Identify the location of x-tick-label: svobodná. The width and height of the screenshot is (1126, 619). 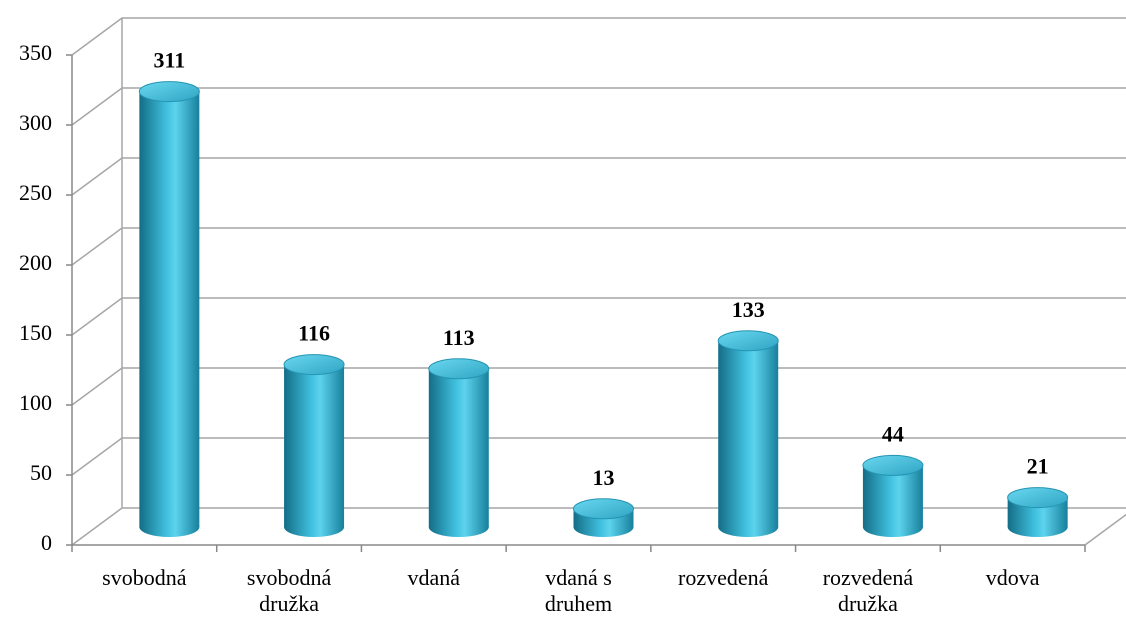
(144, 577).